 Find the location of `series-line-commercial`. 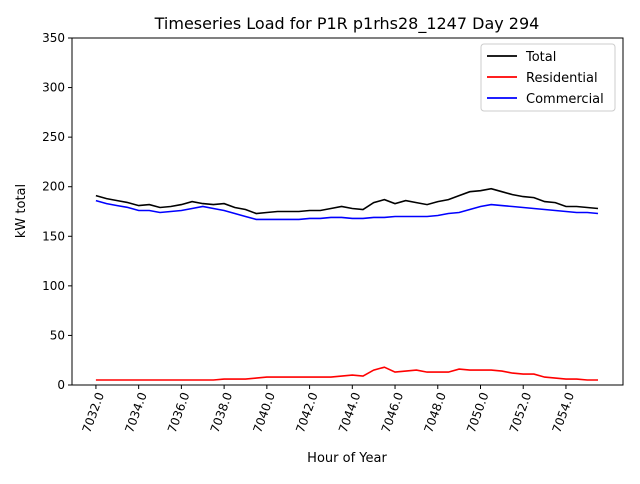

series-line-commercial is located at coordinates (347, 210).